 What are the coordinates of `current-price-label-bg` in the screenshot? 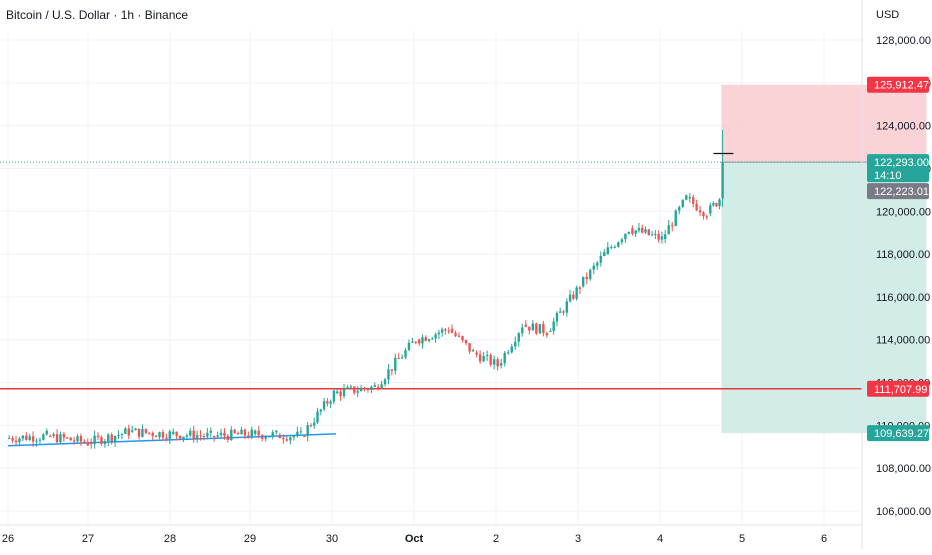 It's located at (898, 168).